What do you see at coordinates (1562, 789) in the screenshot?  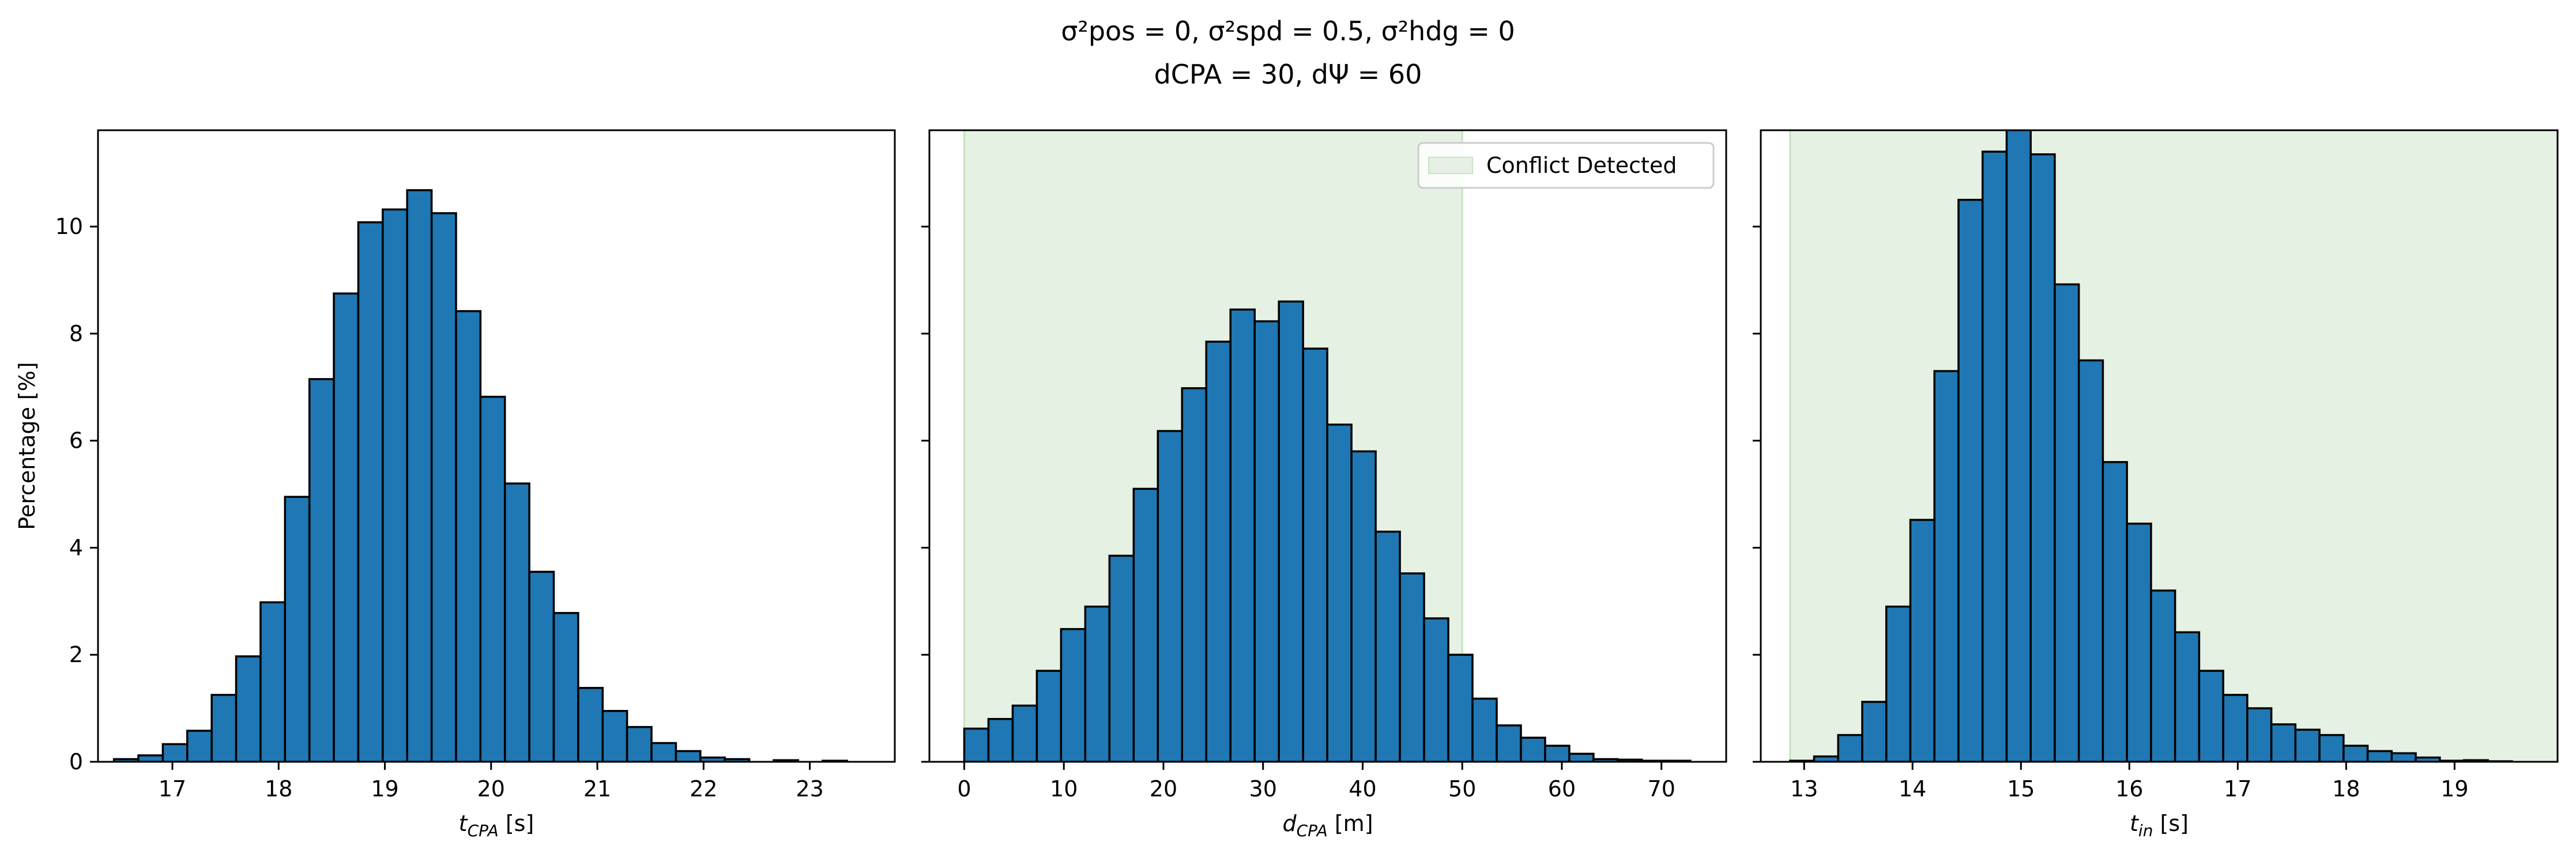 I see `x-tick-label: 60` at bounding box center [1562, 789].